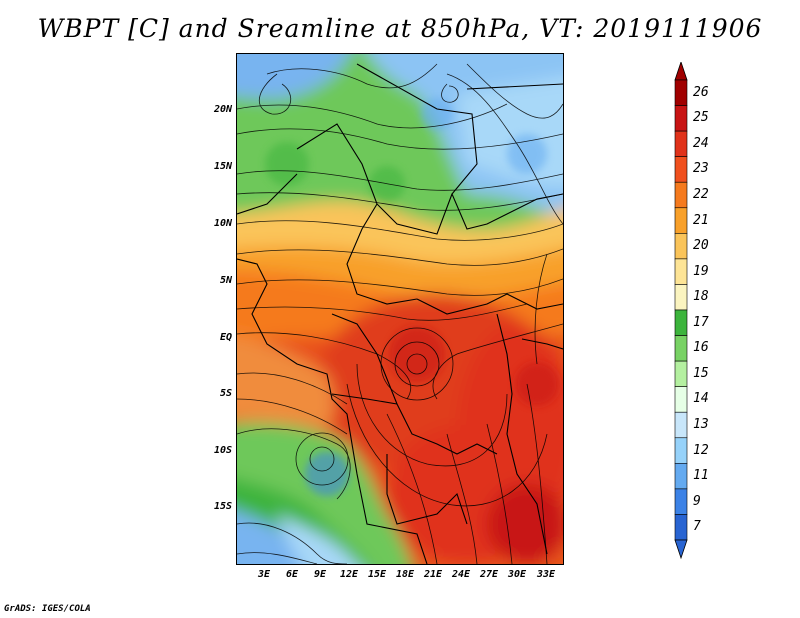 The width and height of the screenshot is (800, 618). Describe the element at coordinates (701, 194) in the screenshot. I see `colorbar-label: 22` at that location.